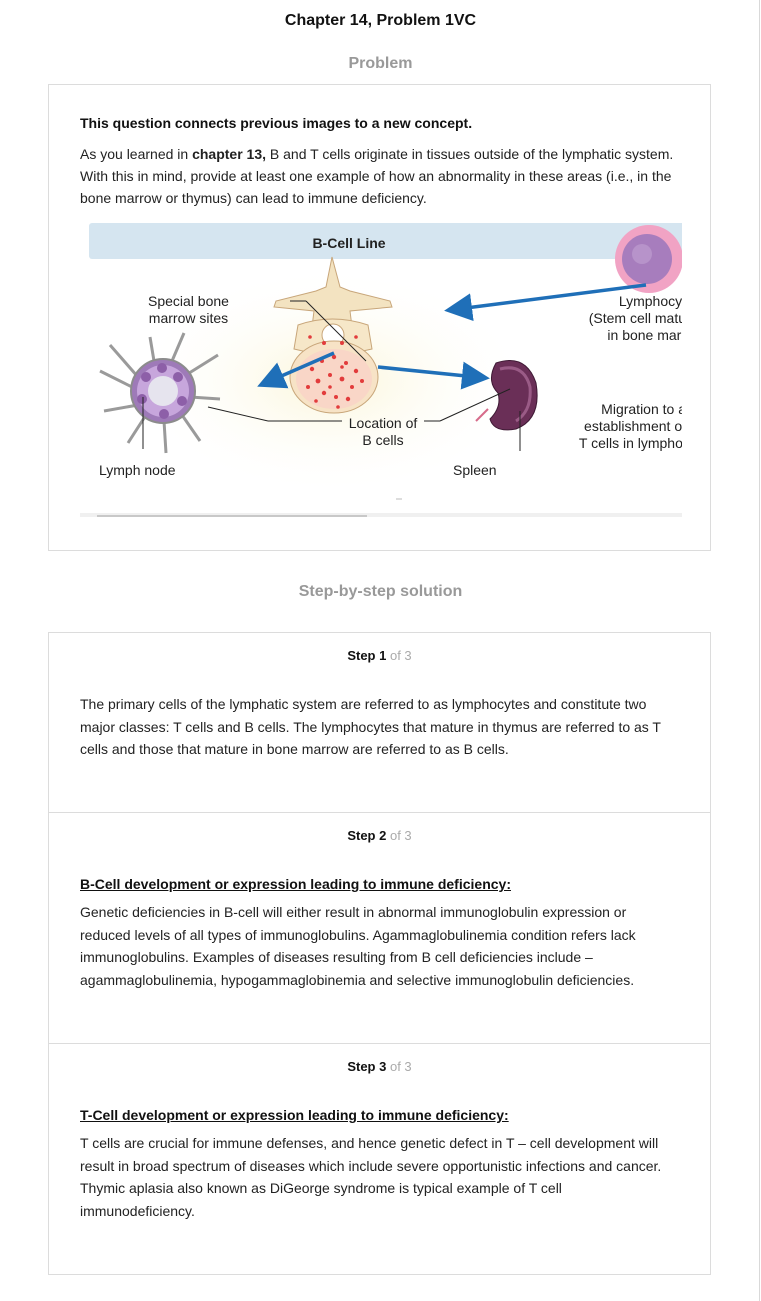 The width and height of the screenshot is (761, 1301). I want to click on step-3-title: Step 3 of 3, so click(379, 1066).